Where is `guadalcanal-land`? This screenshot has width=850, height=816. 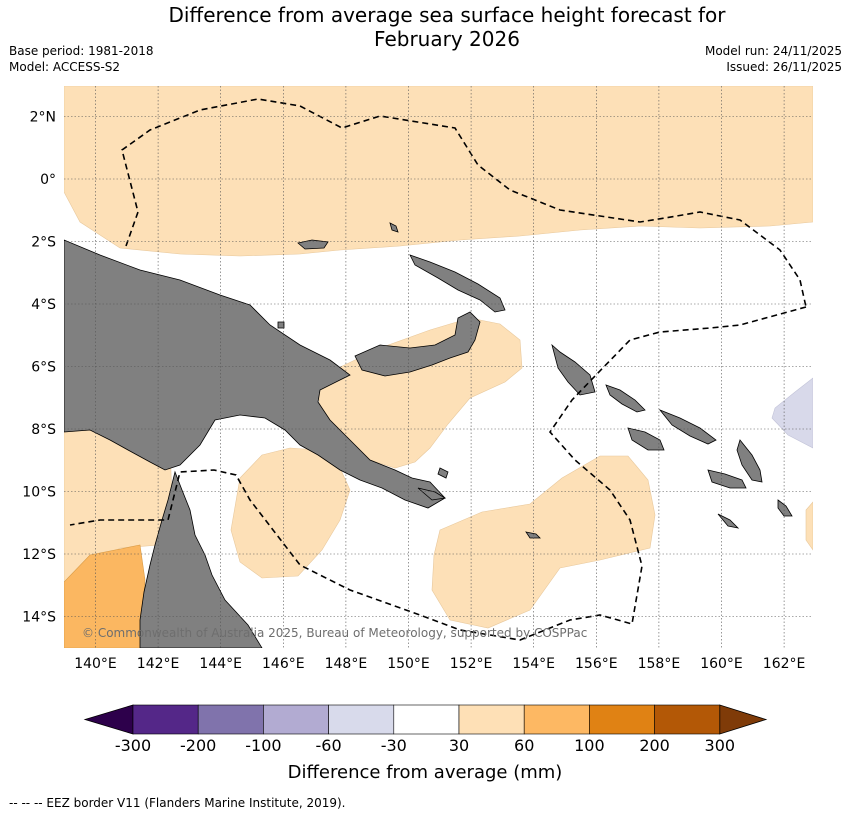
guadalcanal-land is located at coordinates (646, 439).